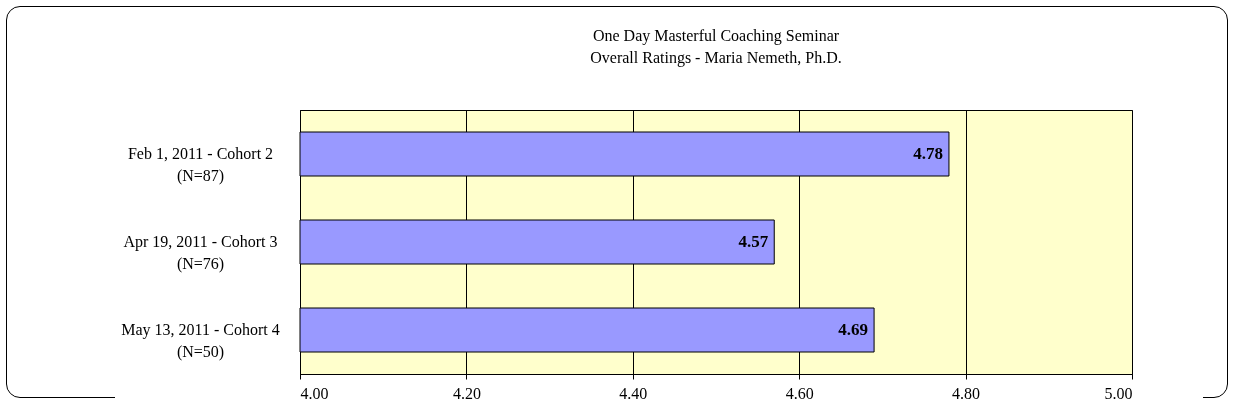 The image size is (1236, 407). What do you see at coordinates (633, 393) in the screenshot?
I see `x-tick-label: 4.40` at bounding box center [633, 393].